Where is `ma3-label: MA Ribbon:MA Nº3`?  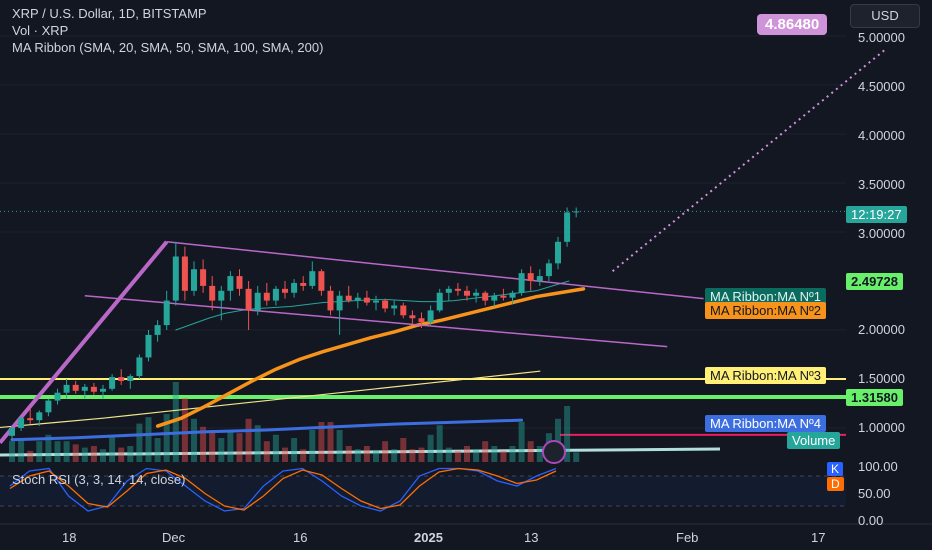 ma3-label: MA Ribbon:MA Nº3 is located at coordinates (765, 375).